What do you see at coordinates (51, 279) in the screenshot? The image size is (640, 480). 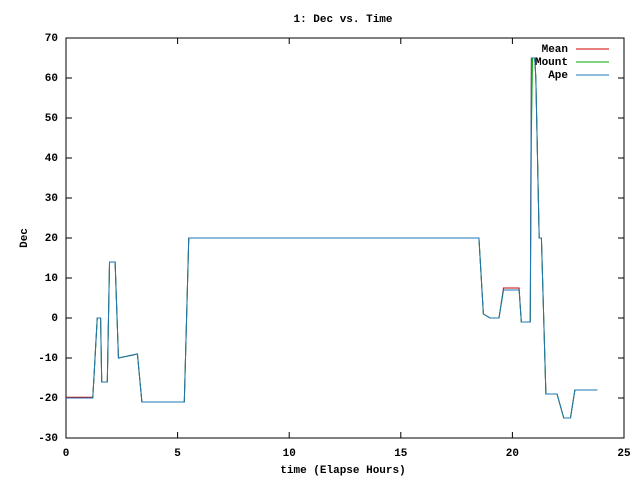 I see `y-tick-label: 10` at bounding box center [51, 279].